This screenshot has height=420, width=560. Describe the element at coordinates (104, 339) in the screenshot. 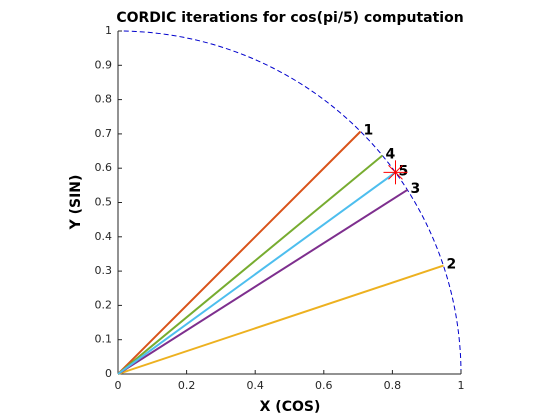

I see `y-tick-label: 0.1` at that location.